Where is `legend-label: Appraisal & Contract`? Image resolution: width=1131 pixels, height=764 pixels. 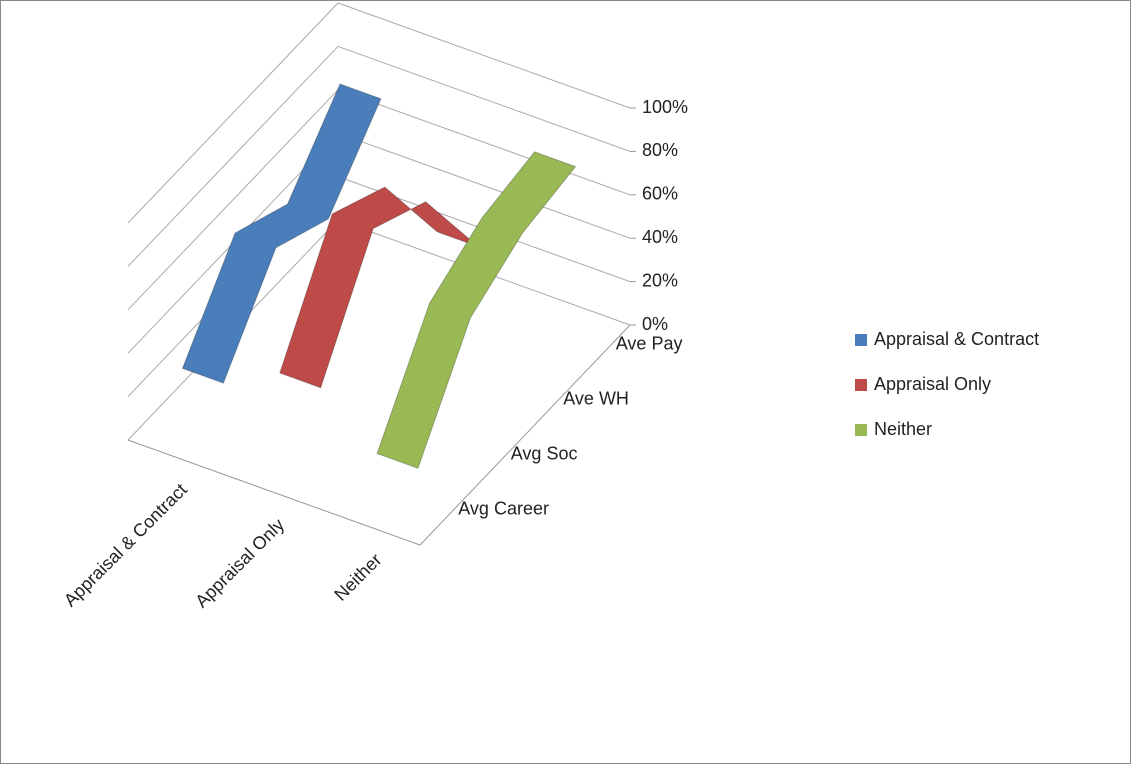
legend-label: Appraisal & Contract is located at coordinates (956, 339).